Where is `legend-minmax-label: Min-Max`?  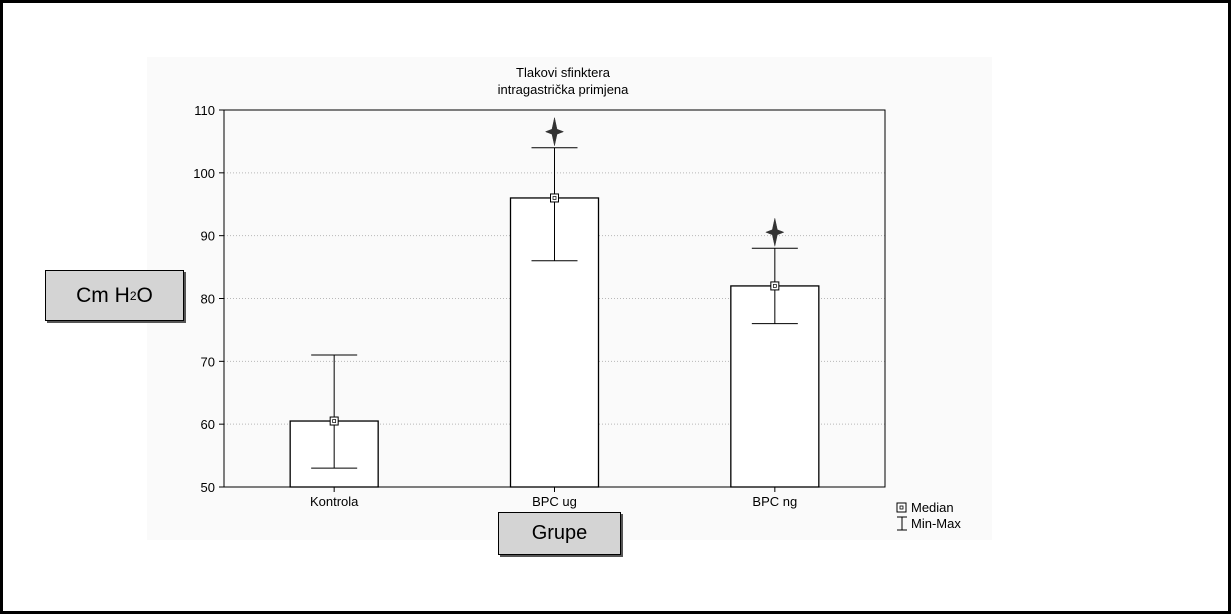
legend-minmax-label: Min-Max is located at coordinates (936, 523).